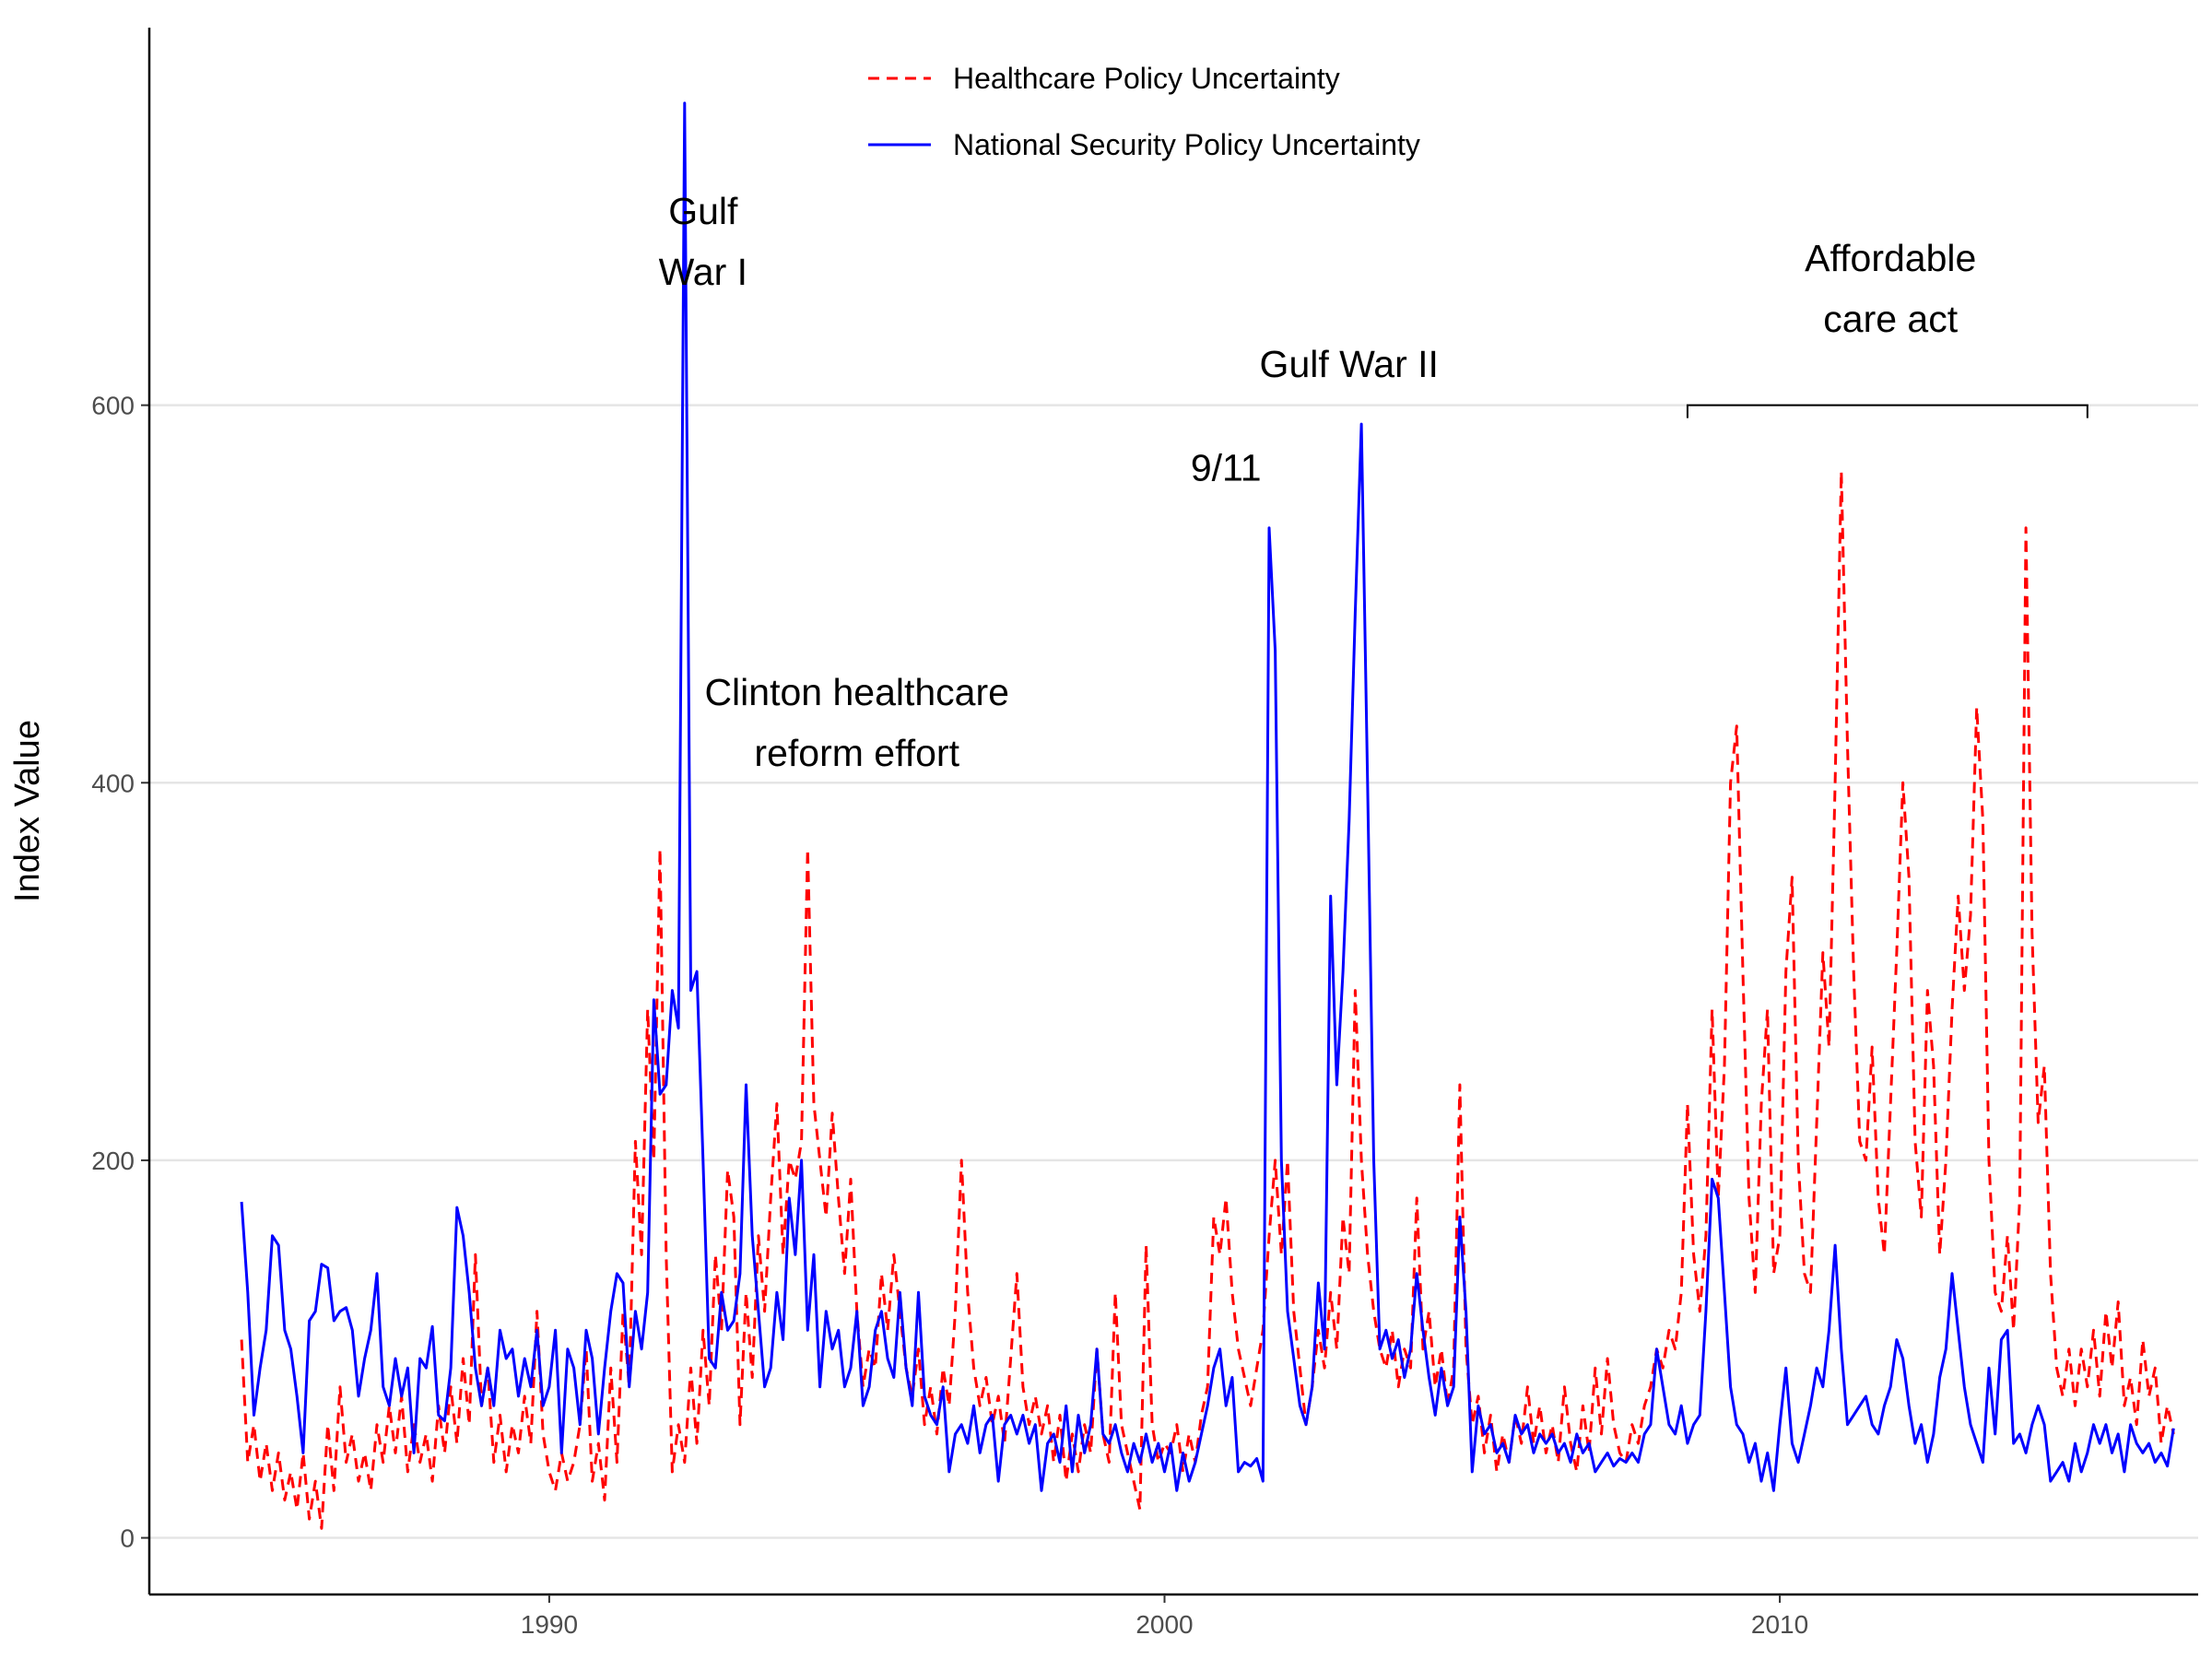  What do you see at coordinates (549, 1624) in the screenshot?
I see `x-tick-label: 1990` at bounding box center [549, 1624].